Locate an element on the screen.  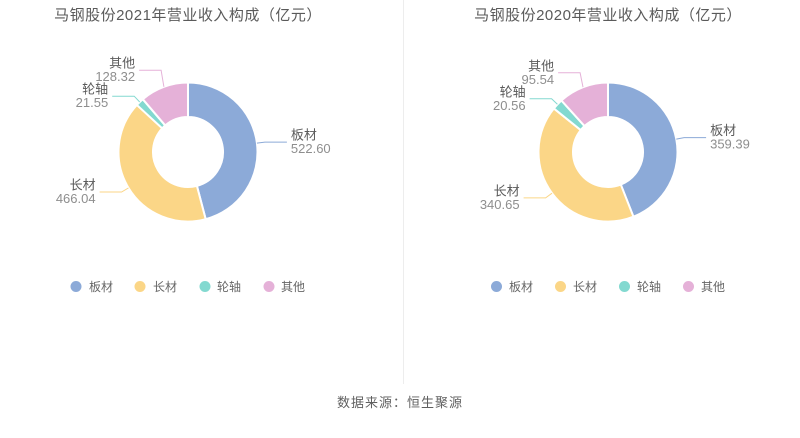
legend-2021: 板材 长材 轮轴 其他 is located at coordinates (195, 286).